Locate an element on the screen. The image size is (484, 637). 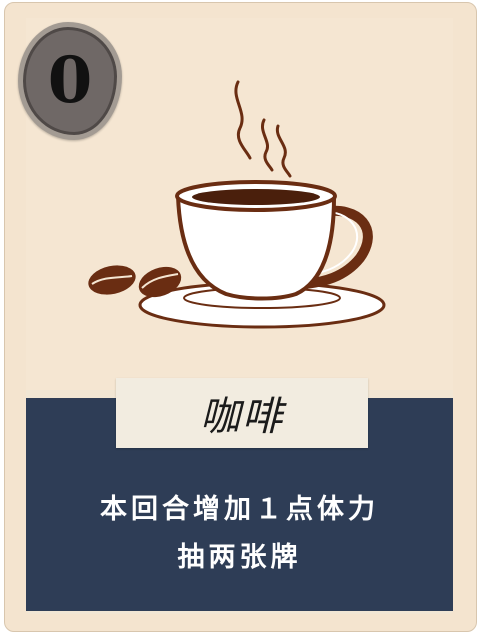
card-name-plate: 咖啡 is located at coordinates (242, 413).